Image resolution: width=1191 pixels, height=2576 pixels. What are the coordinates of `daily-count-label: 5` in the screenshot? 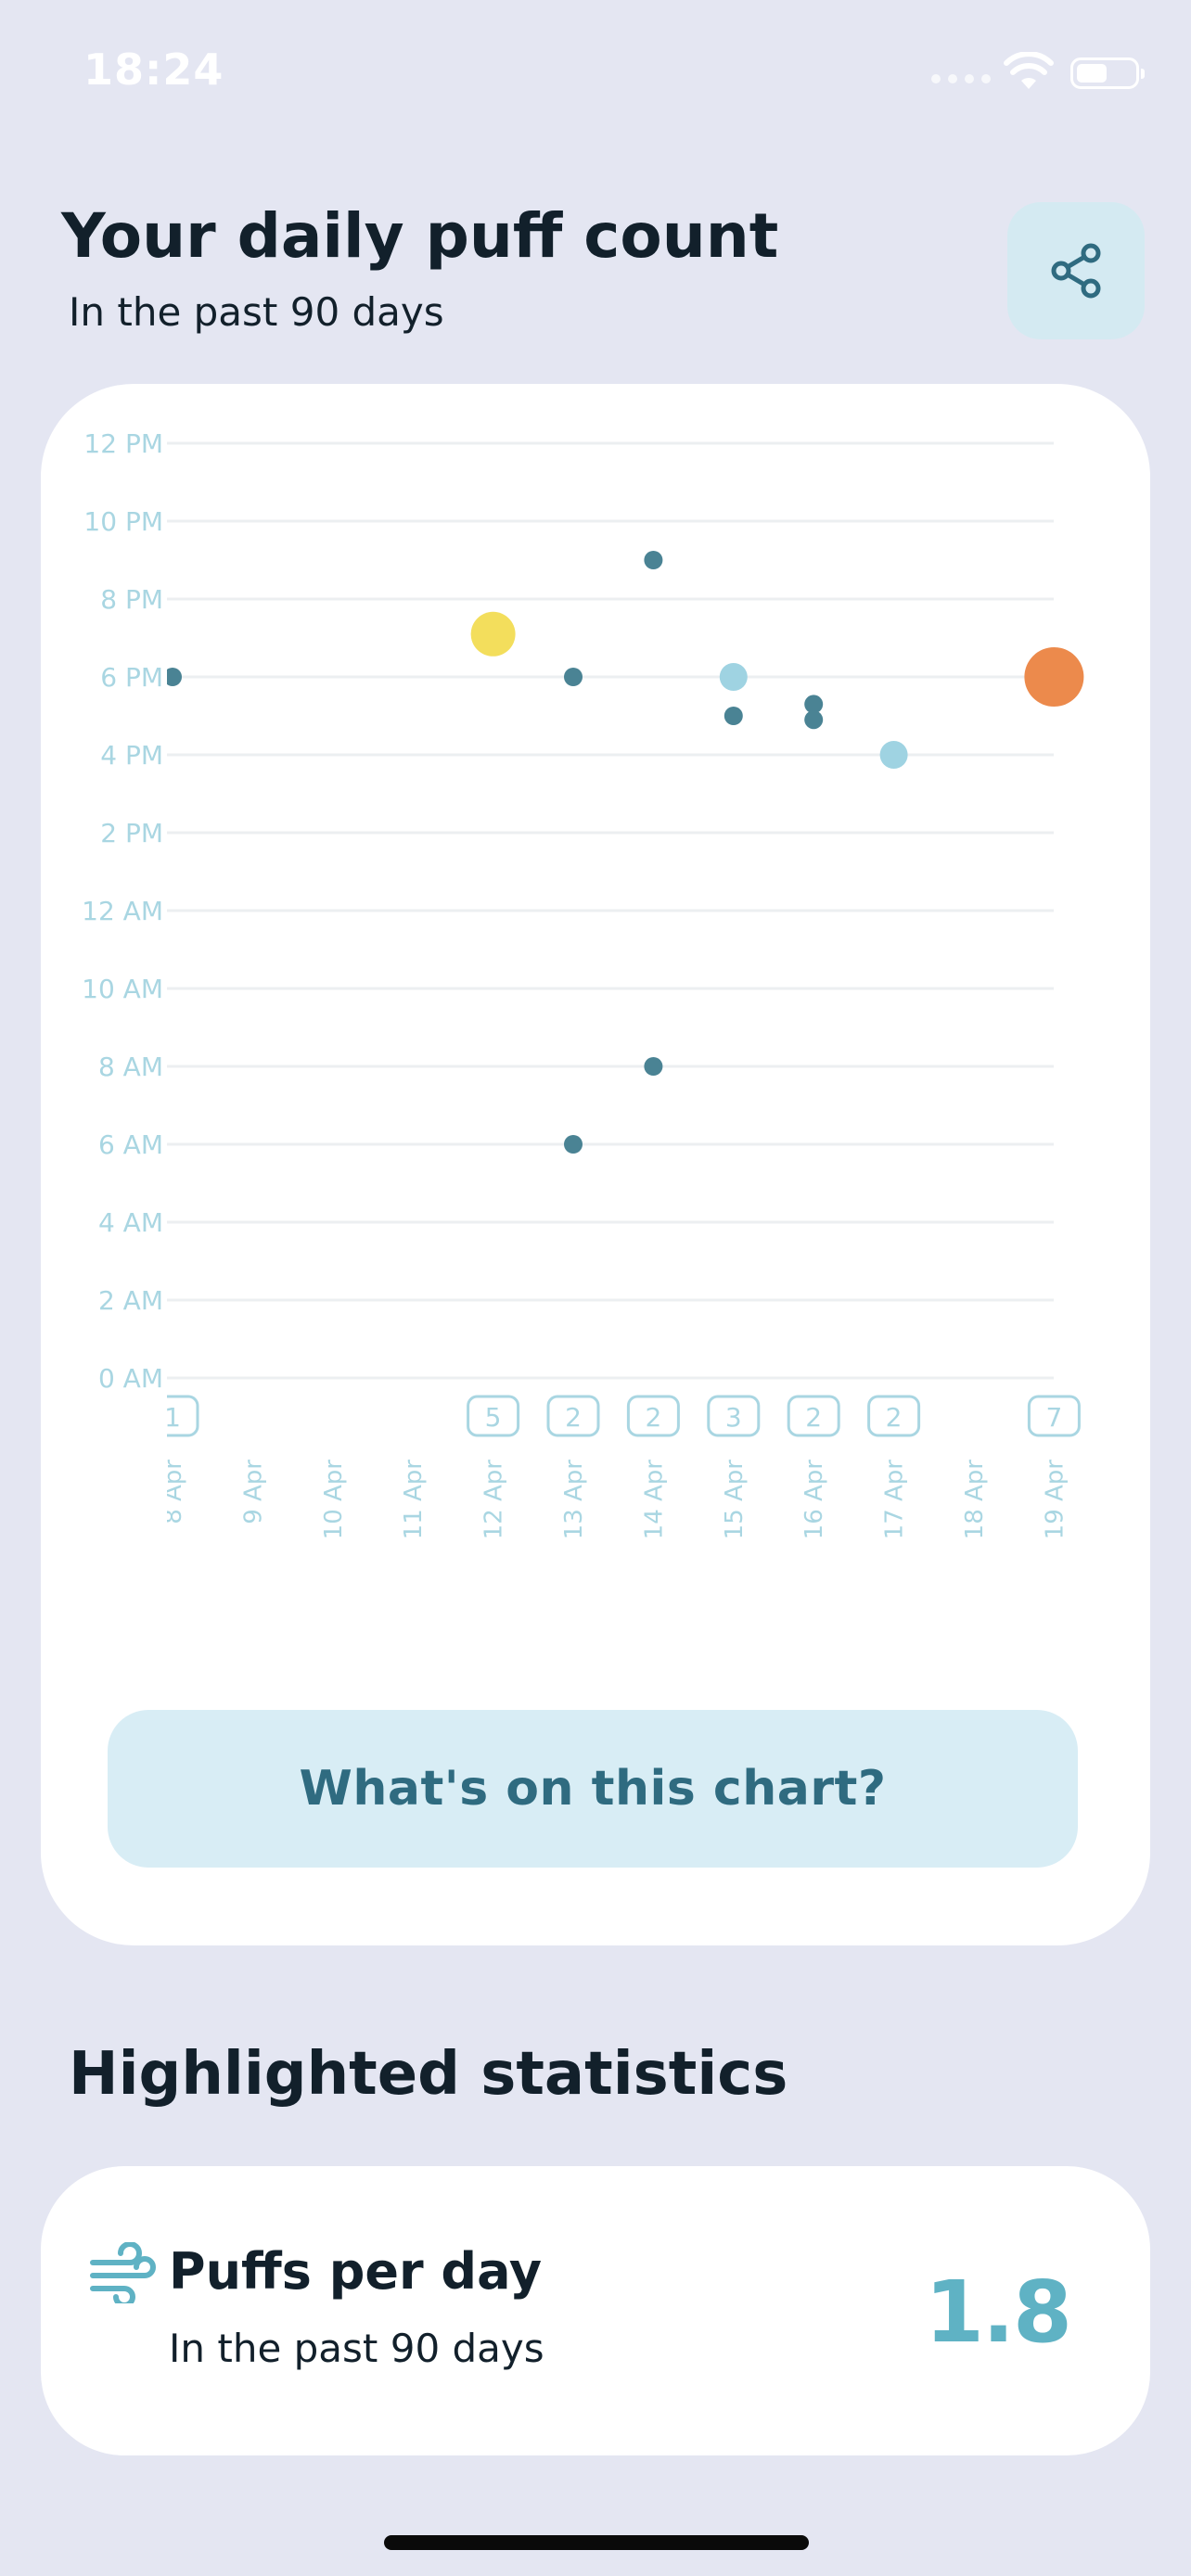 It's located at (493, 1418).